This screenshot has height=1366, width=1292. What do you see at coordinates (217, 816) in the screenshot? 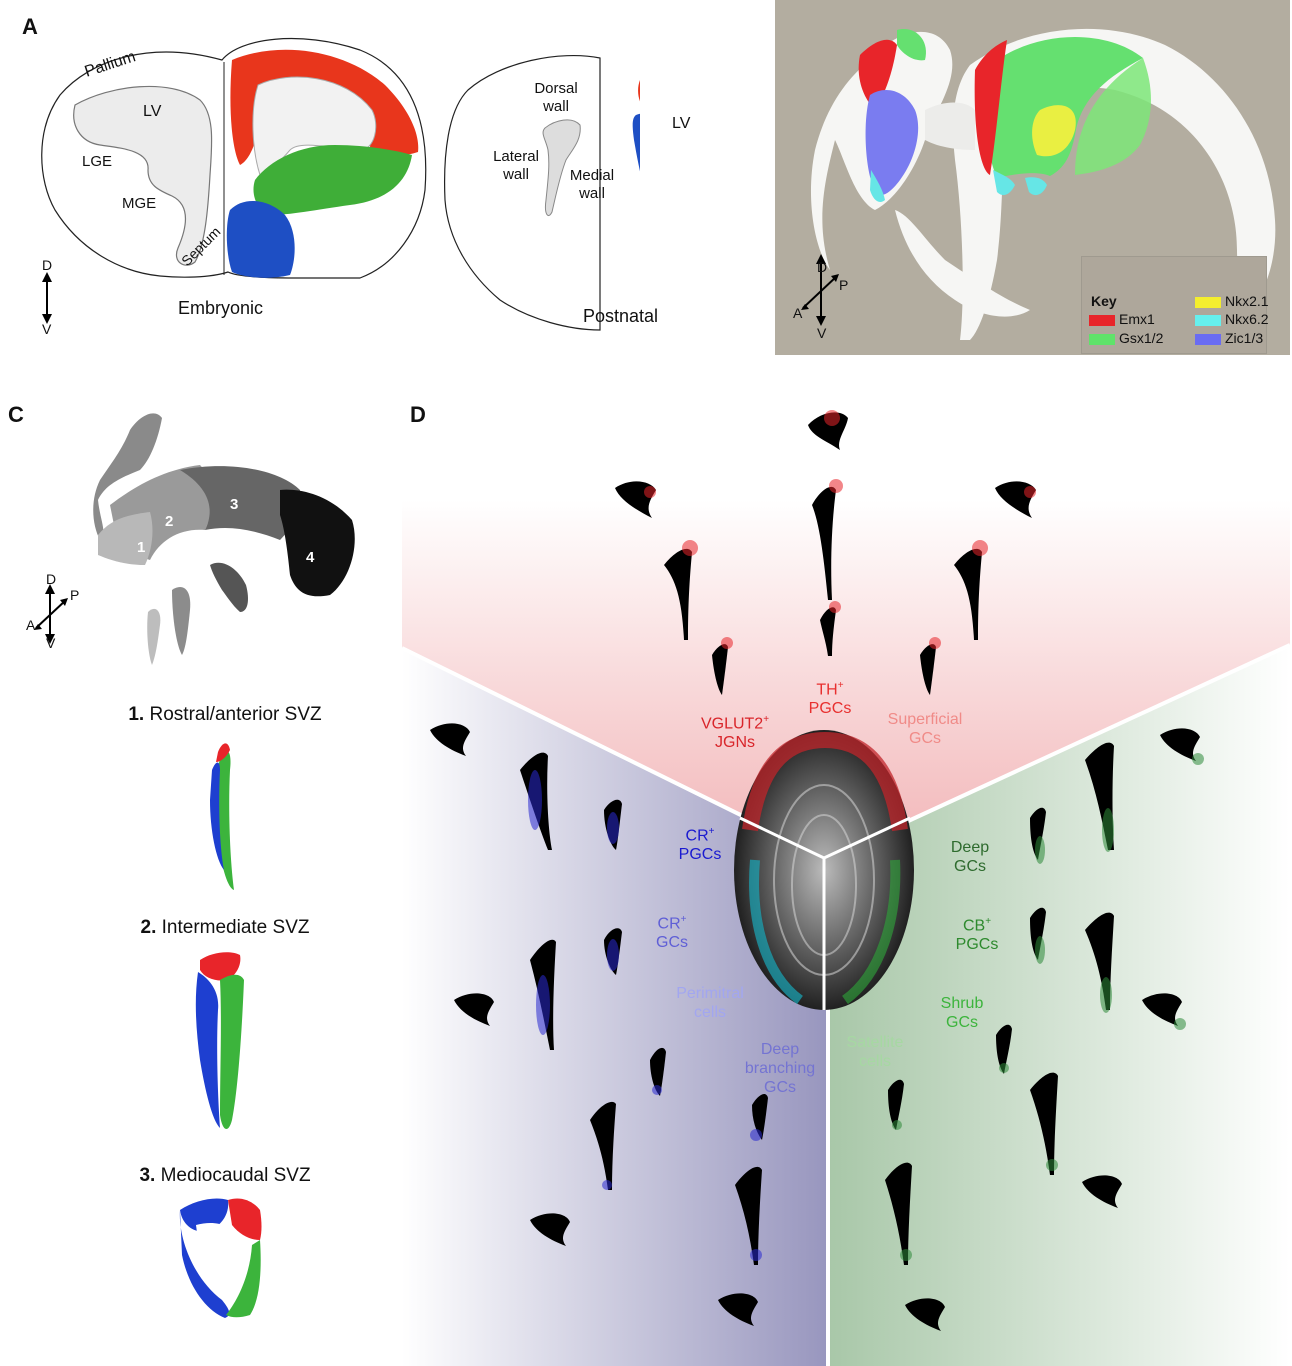
I see `c1-blue` at bounding box center [217, 816].